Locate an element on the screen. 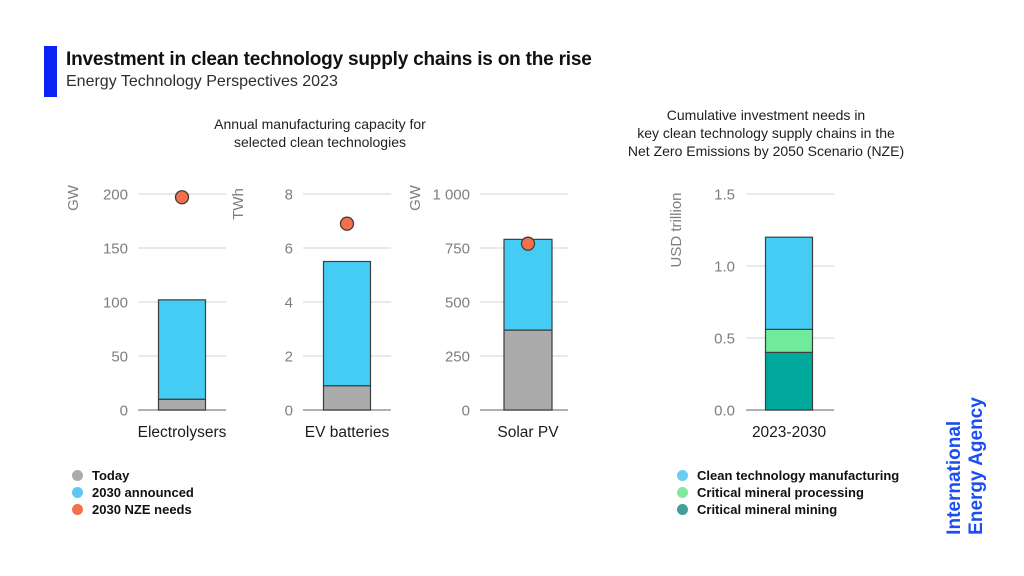  legend-label: Clean technology manufacturing is located at coordinates (798, 475).